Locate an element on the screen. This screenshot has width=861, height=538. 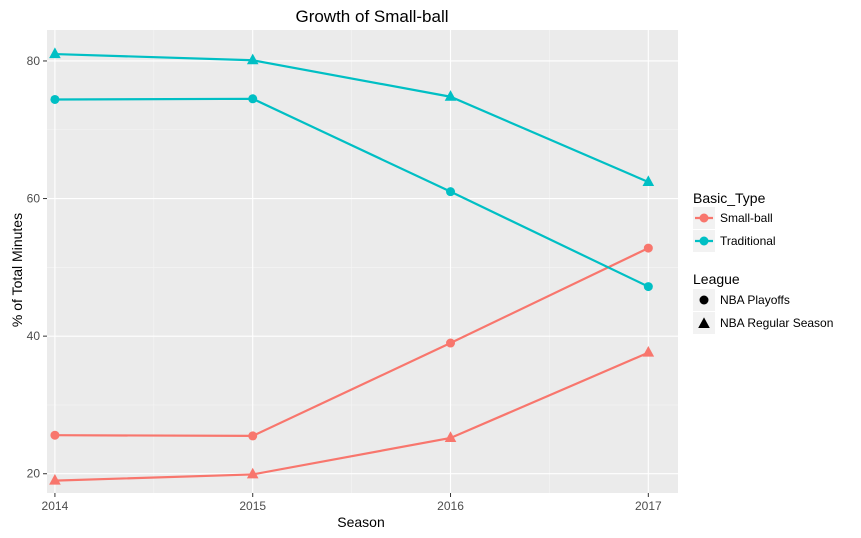
y-tick-label: 60 is located at coordinates (34, 199).